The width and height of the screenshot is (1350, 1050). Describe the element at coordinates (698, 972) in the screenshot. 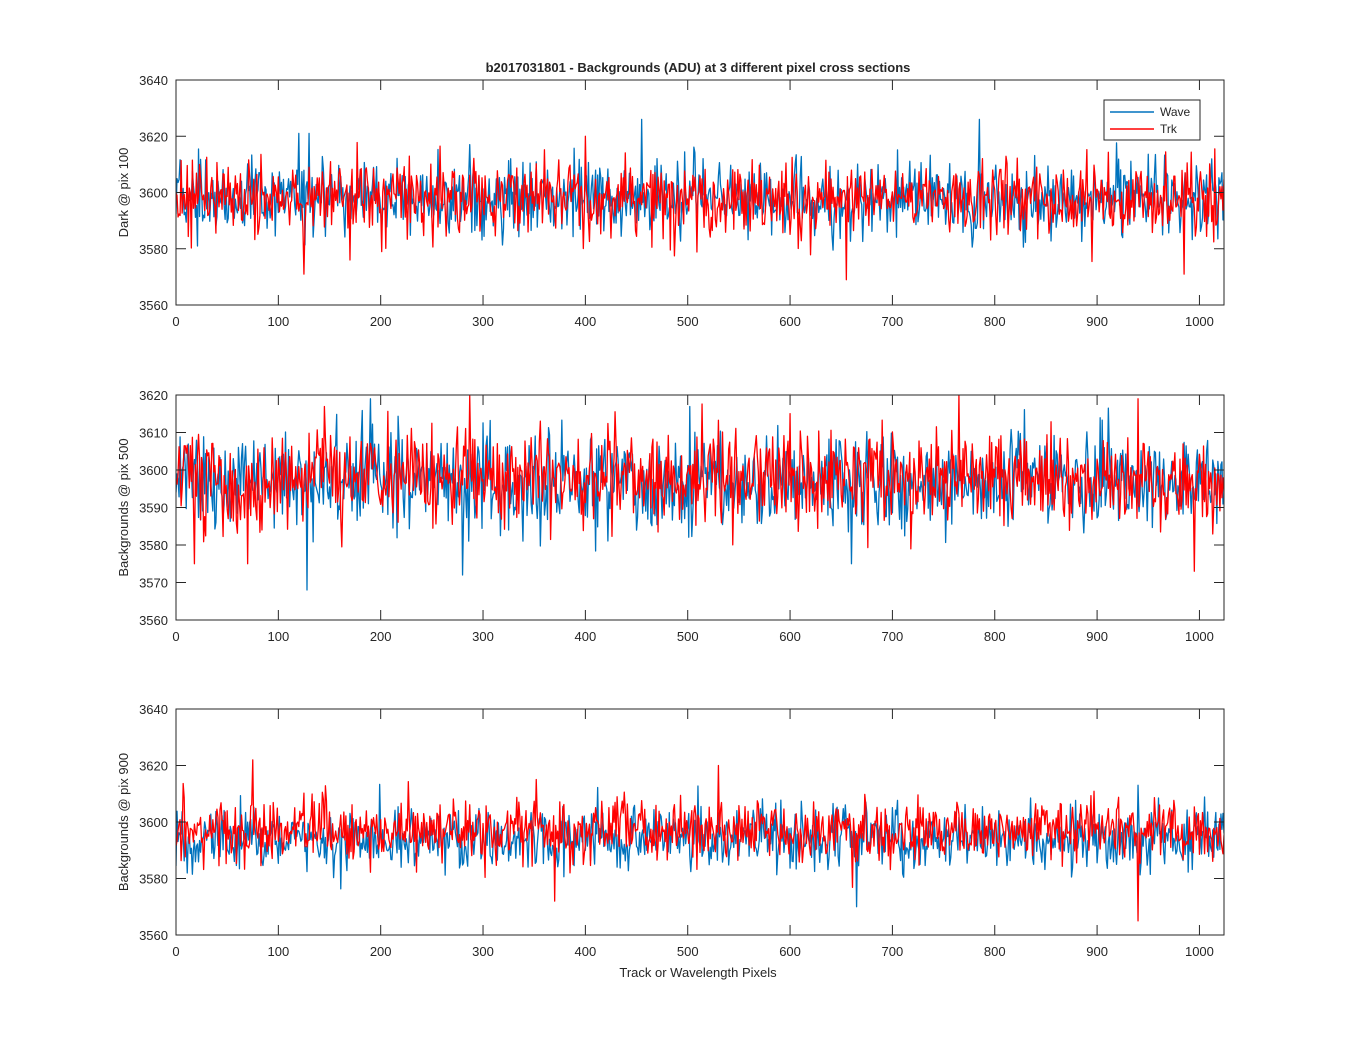

I see `x-axis-label: Track or Wavelength Pixels` at that location.